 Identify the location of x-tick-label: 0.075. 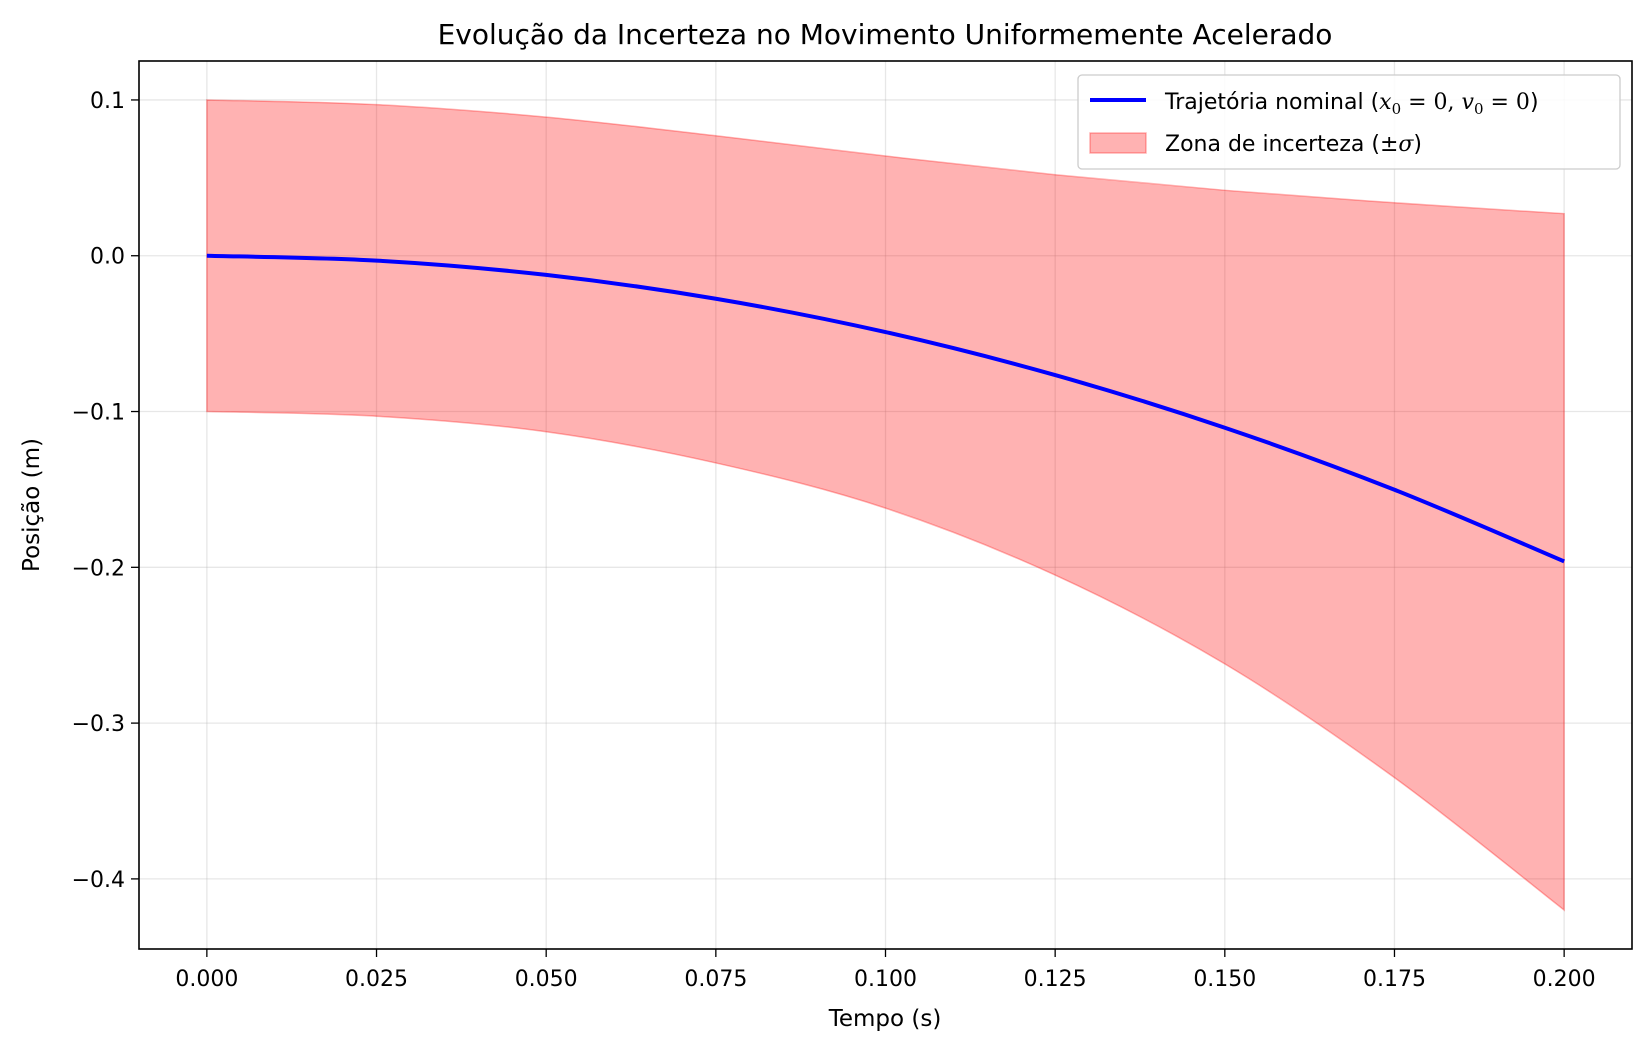
(715, 979).